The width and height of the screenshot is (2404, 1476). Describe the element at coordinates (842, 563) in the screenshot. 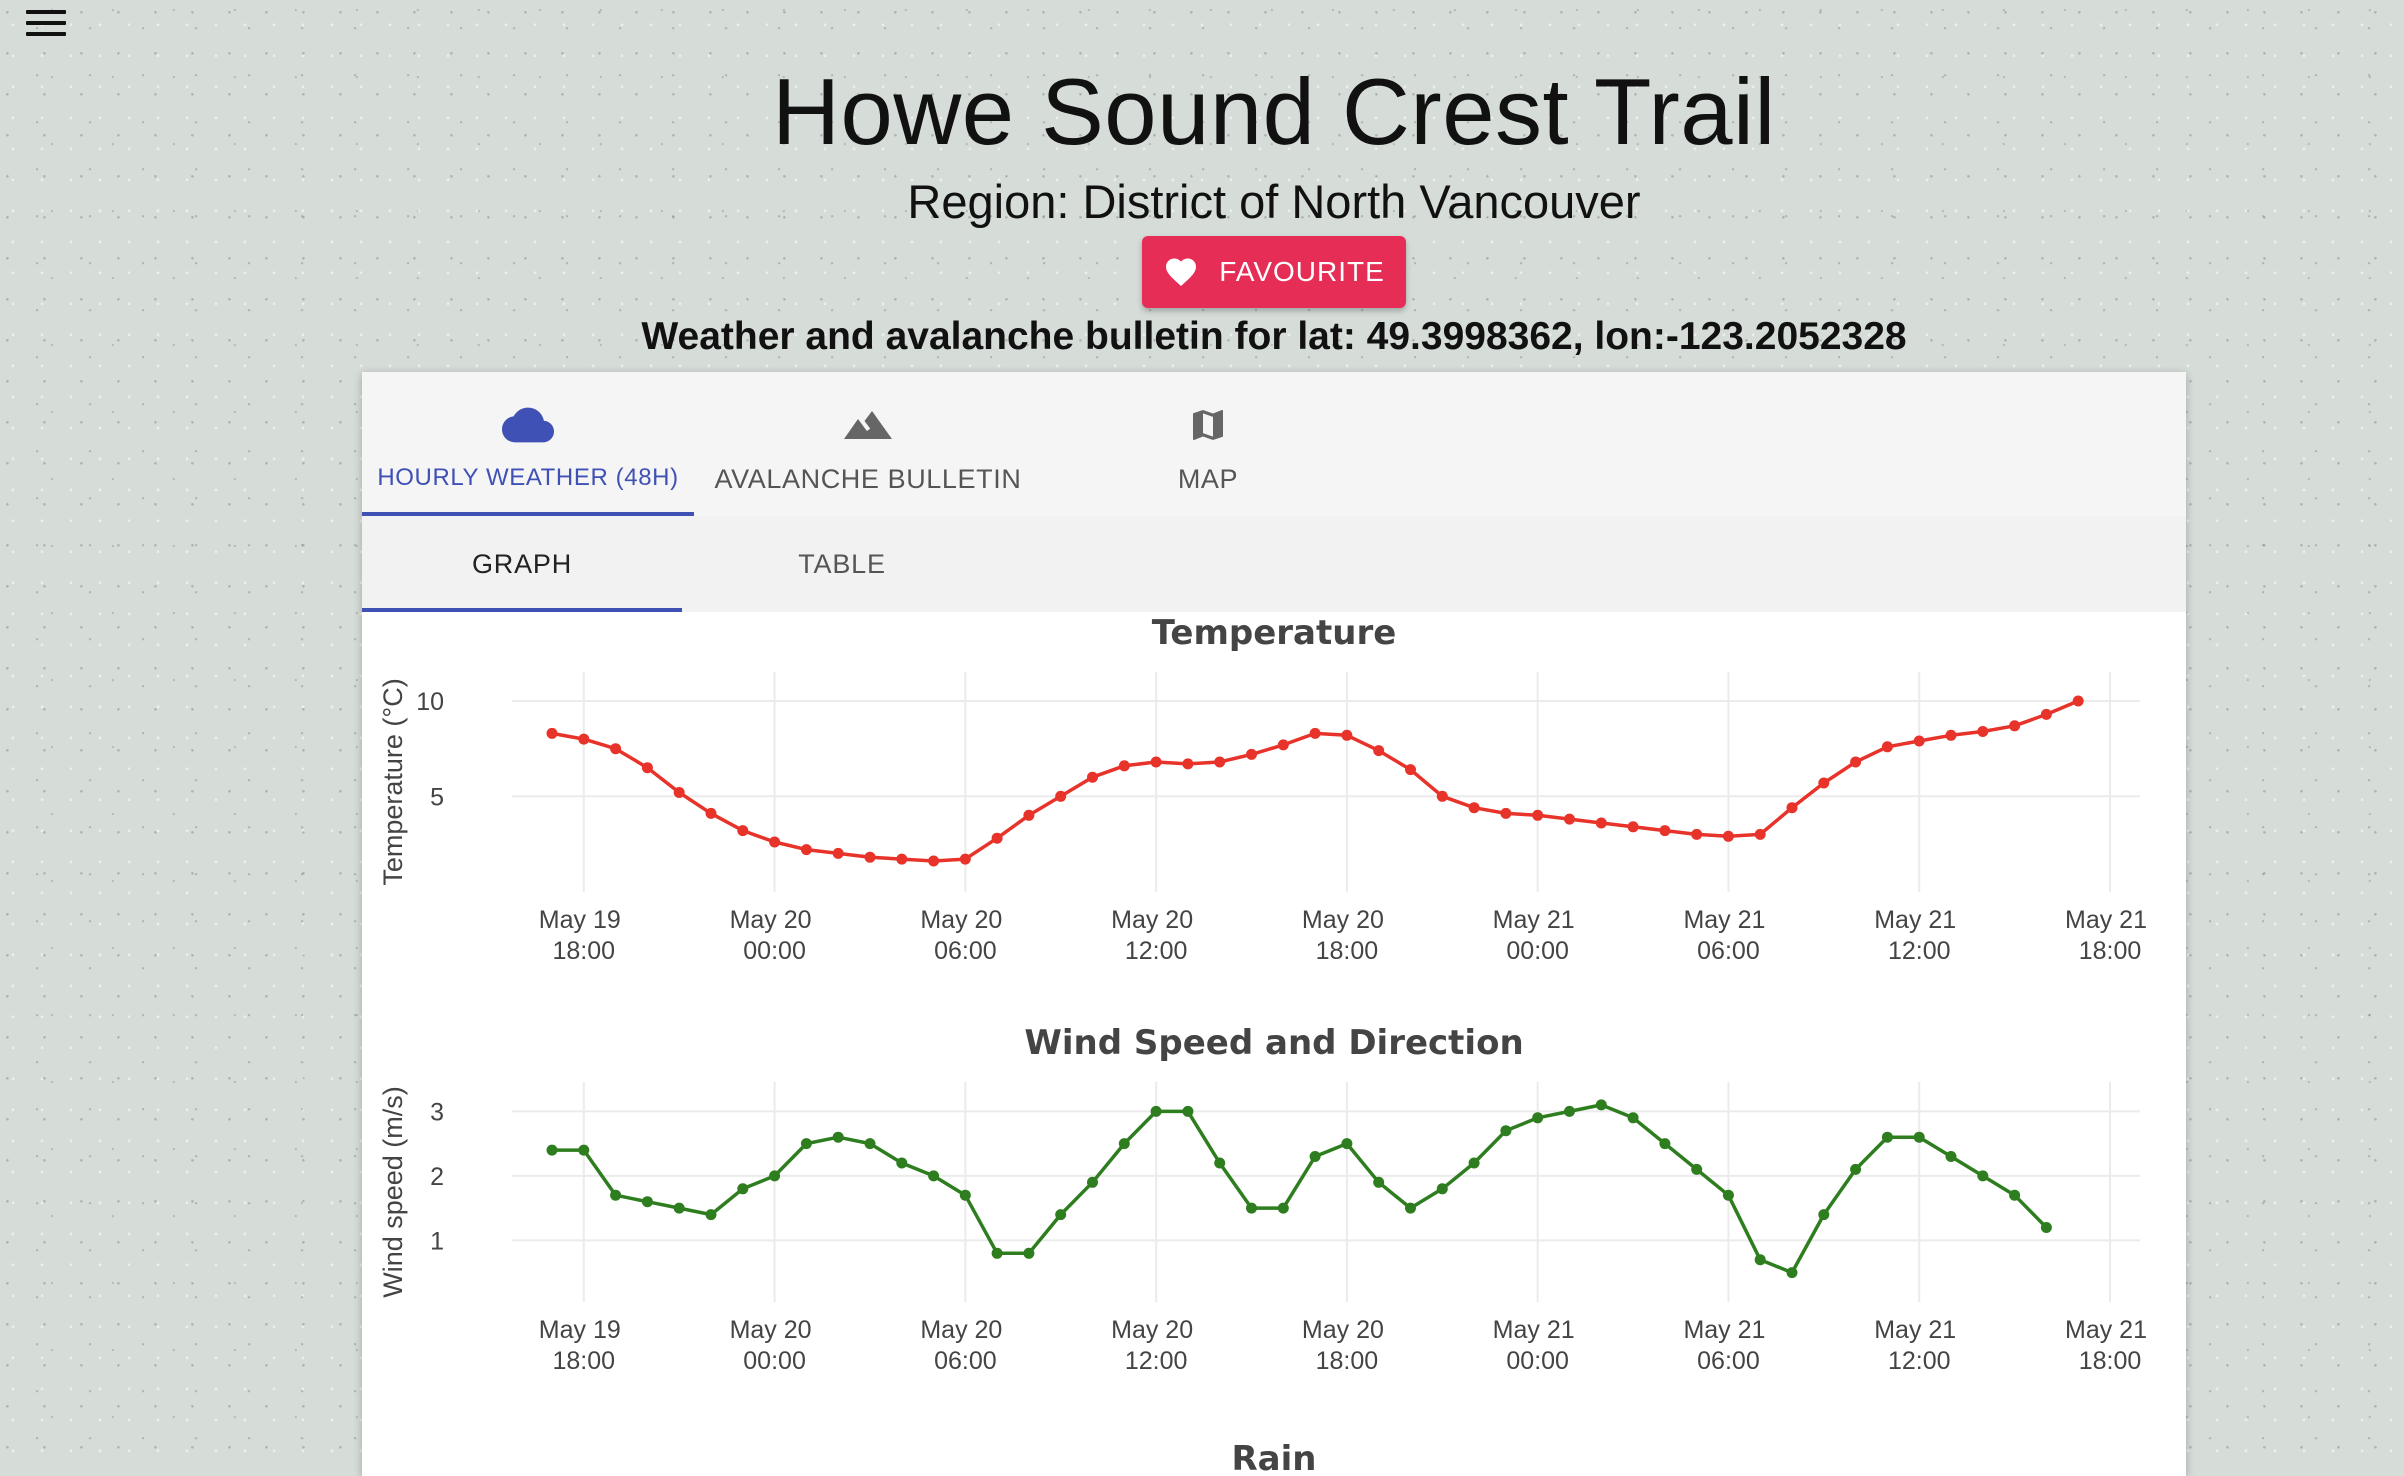

I see `tab-table: TABLE` at that location.